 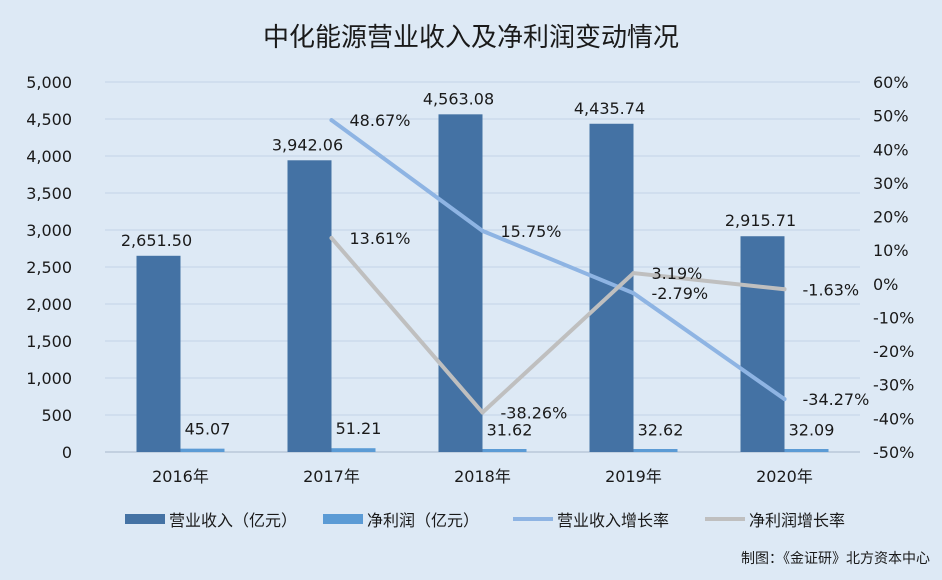 I want to click on y-right-tick-label: -10%, so click(x=893, y=317).